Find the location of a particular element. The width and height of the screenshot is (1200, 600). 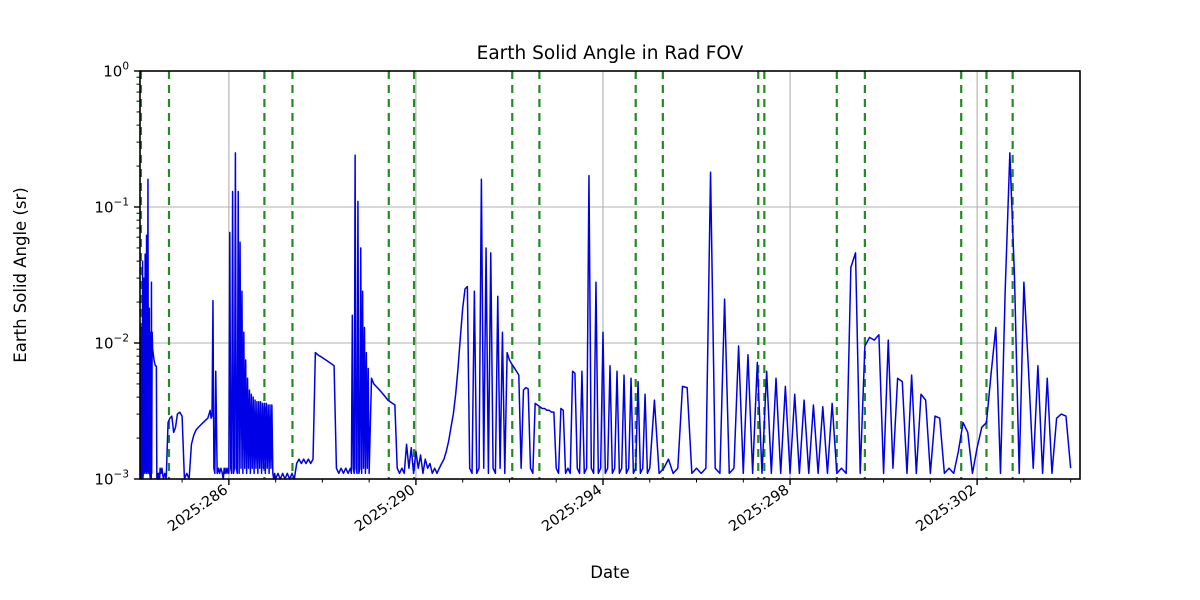

x-tick-label: 2025:294 is located at coordinates (572, 508).